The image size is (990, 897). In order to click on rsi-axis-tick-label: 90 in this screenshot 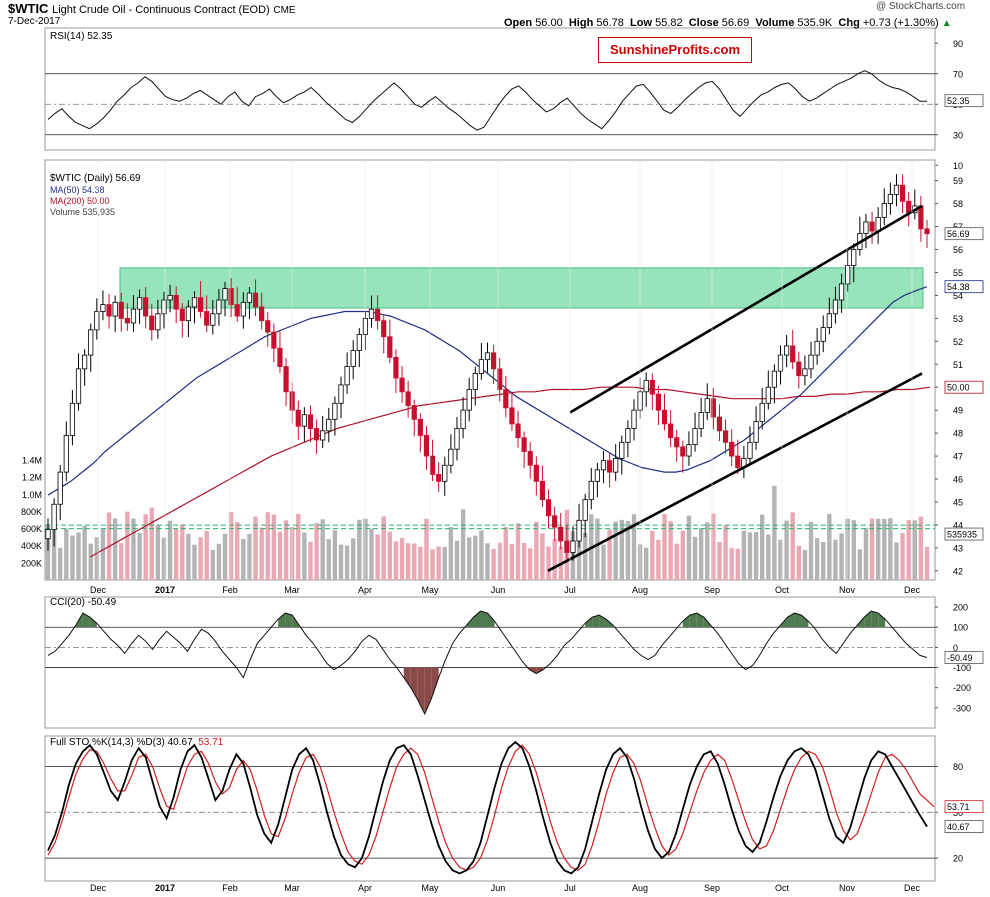, I will do `click(958, 44)`.